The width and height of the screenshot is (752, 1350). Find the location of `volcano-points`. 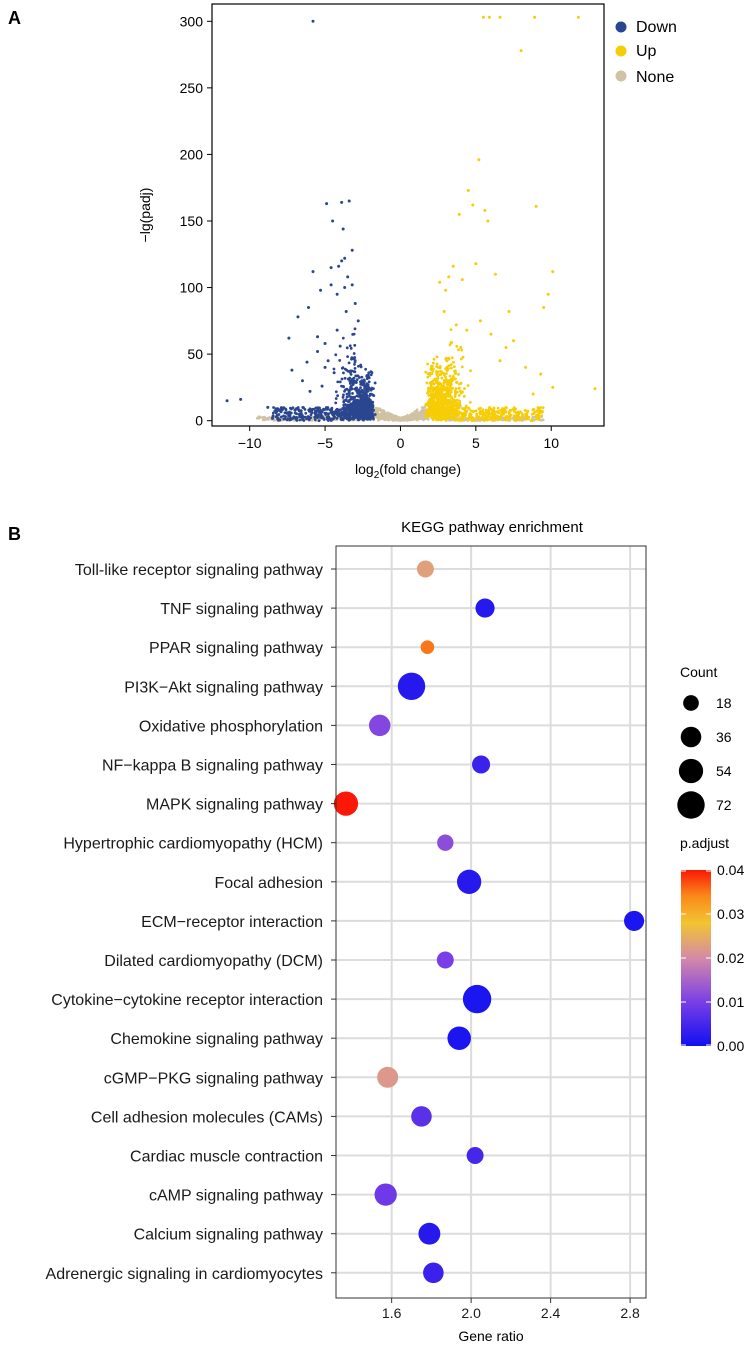

volcano-points is located at coordinates (411, 219).